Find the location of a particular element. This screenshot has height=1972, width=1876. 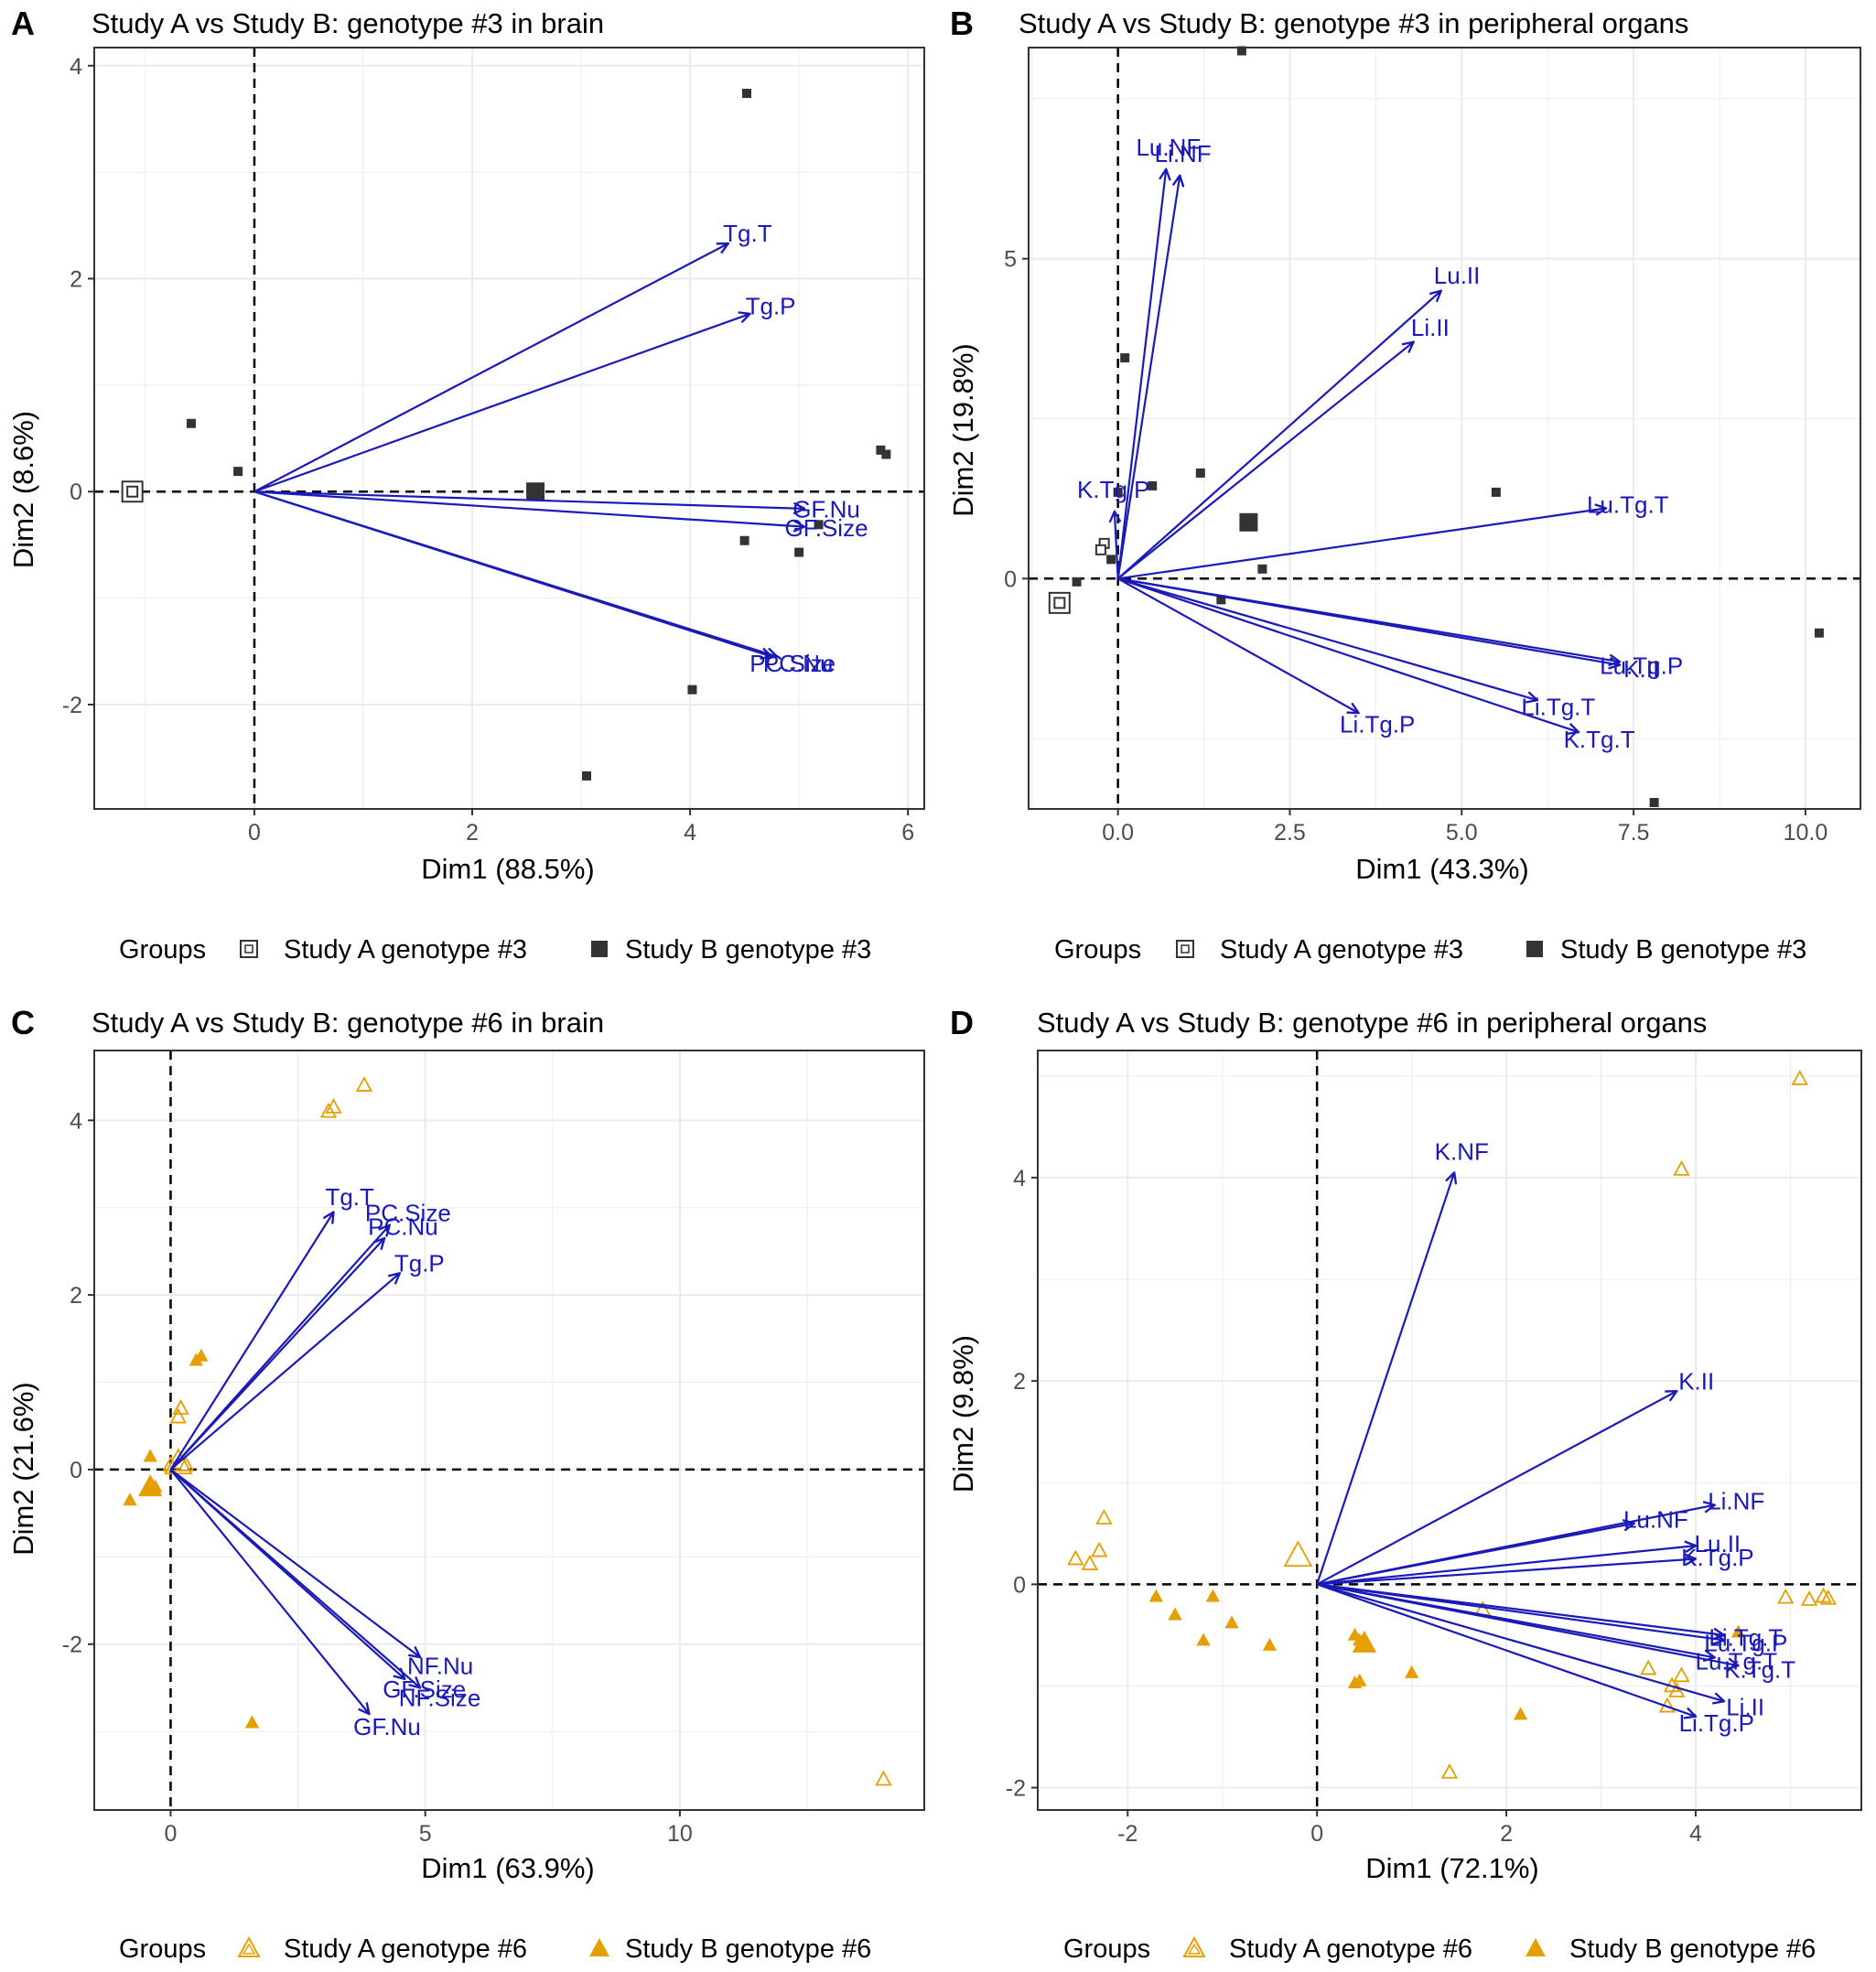

panel-d-x-axis-title: Dim1 (72.1%) is located at coordinates (1452, 1868).